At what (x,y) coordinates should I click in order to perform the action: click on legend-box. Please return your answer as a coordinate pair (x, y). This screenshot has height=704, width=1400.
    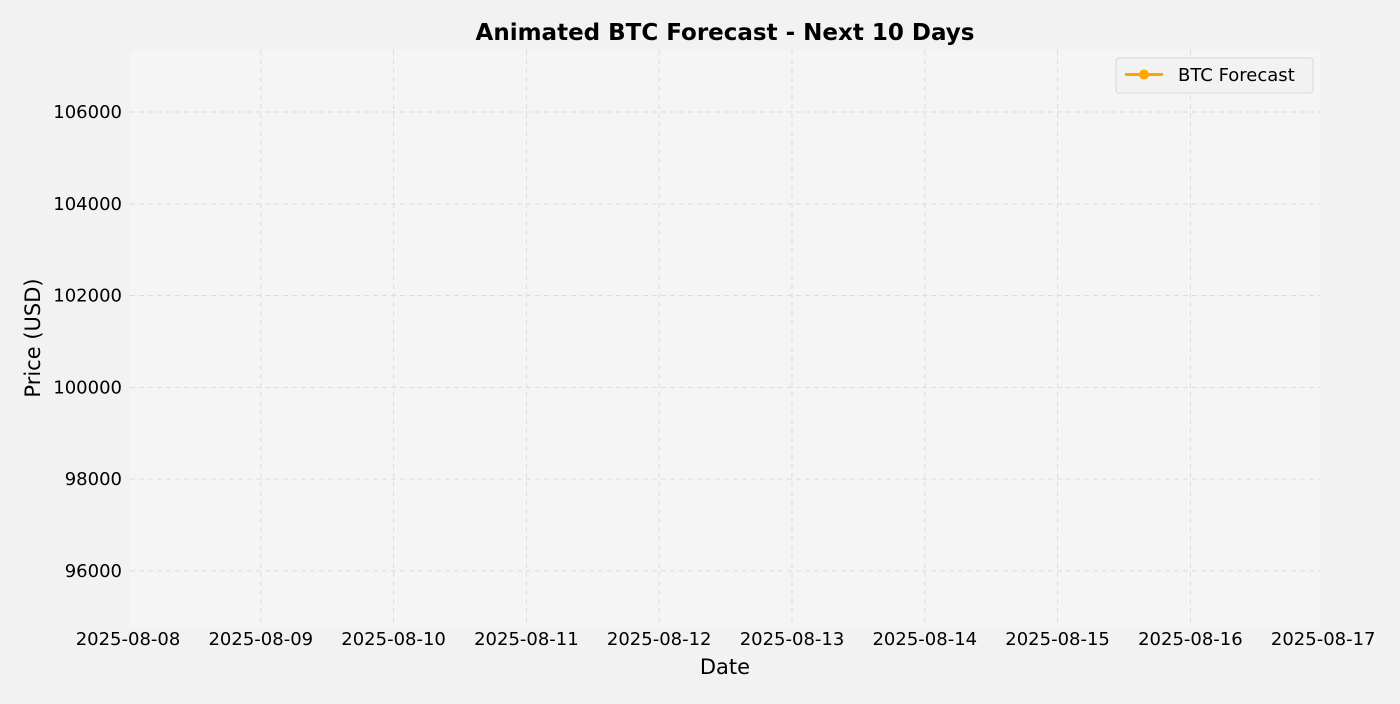
    Looking at the image, I should click on (1214, 75).